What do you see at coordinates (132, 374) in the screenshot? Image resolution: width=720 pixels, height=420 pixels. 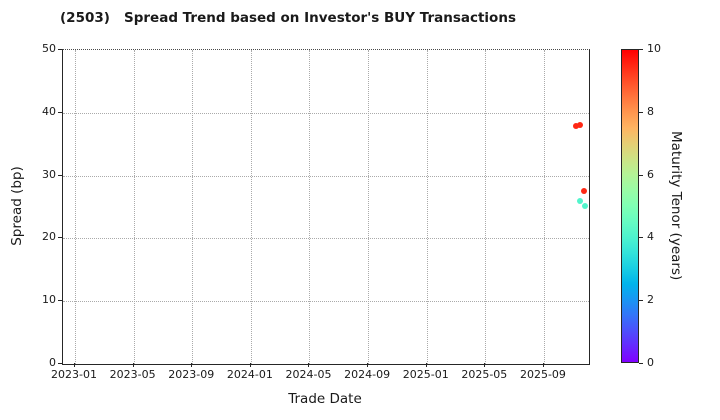 I see `x-tick-label: 2023-05` at bounding box center [132, 374].